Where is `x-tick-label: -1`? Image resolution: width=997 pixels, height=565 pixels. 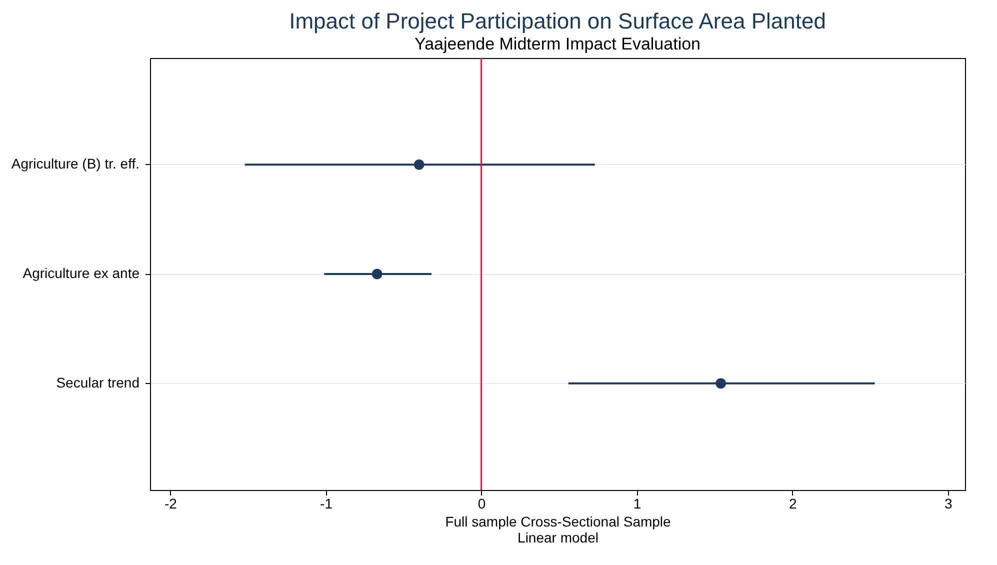 x-tick-label: -1 is located at coordinates (326, 504).